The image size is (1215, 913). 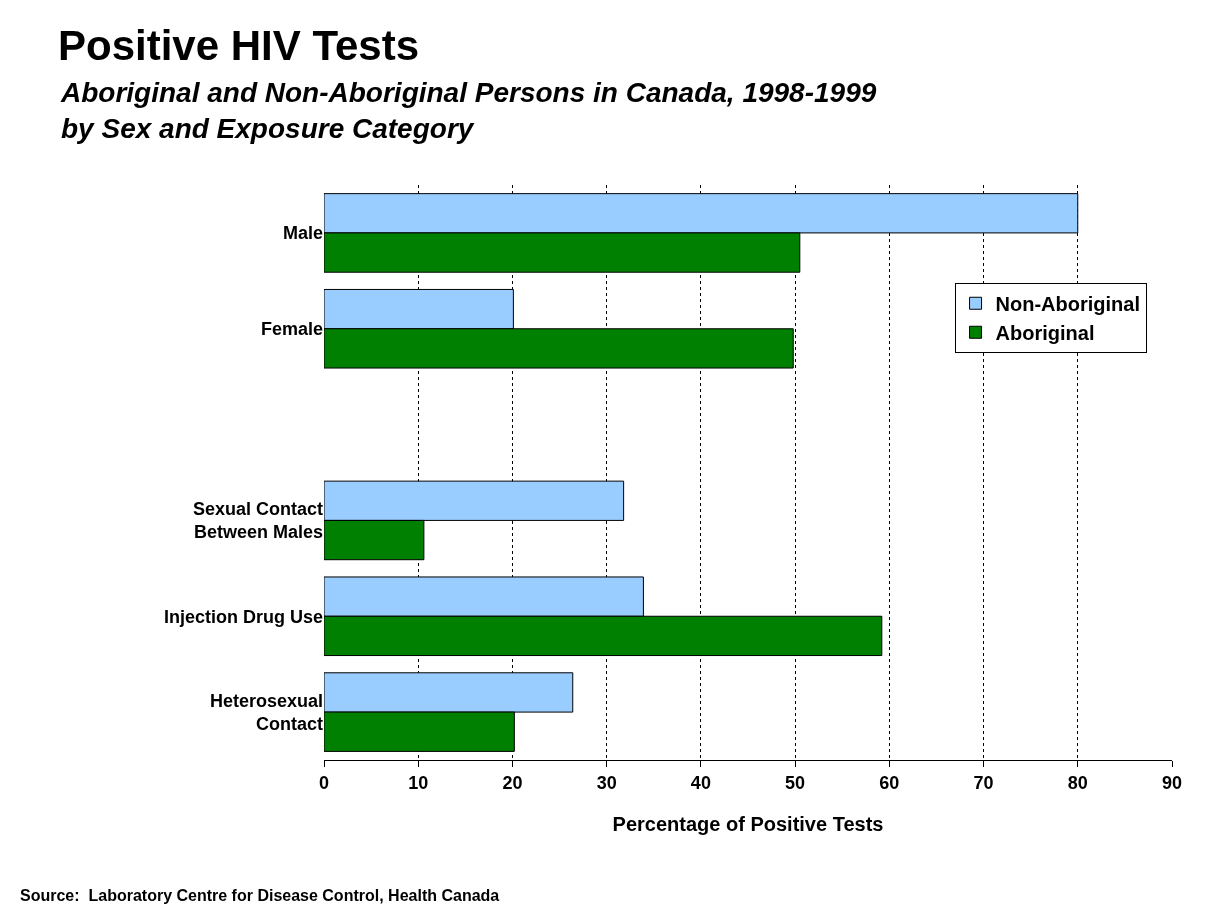 What do you see at coordinates (889, 782) in the screenshot?
I see `x-tick-label: 60` at bounding box center [889, 782].